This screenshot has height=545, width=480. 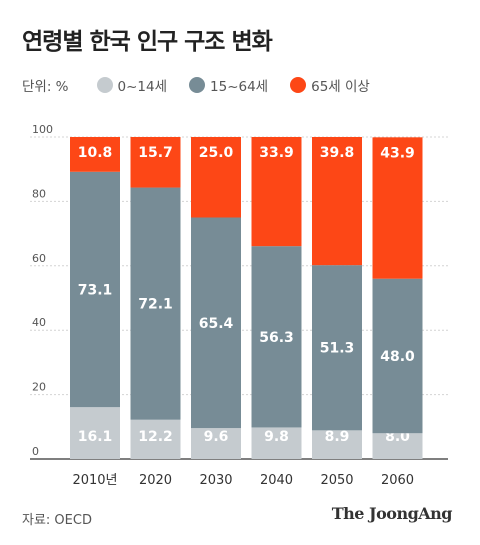 I want to click on x-tick-label: 2050, so click(x=336, y=480).